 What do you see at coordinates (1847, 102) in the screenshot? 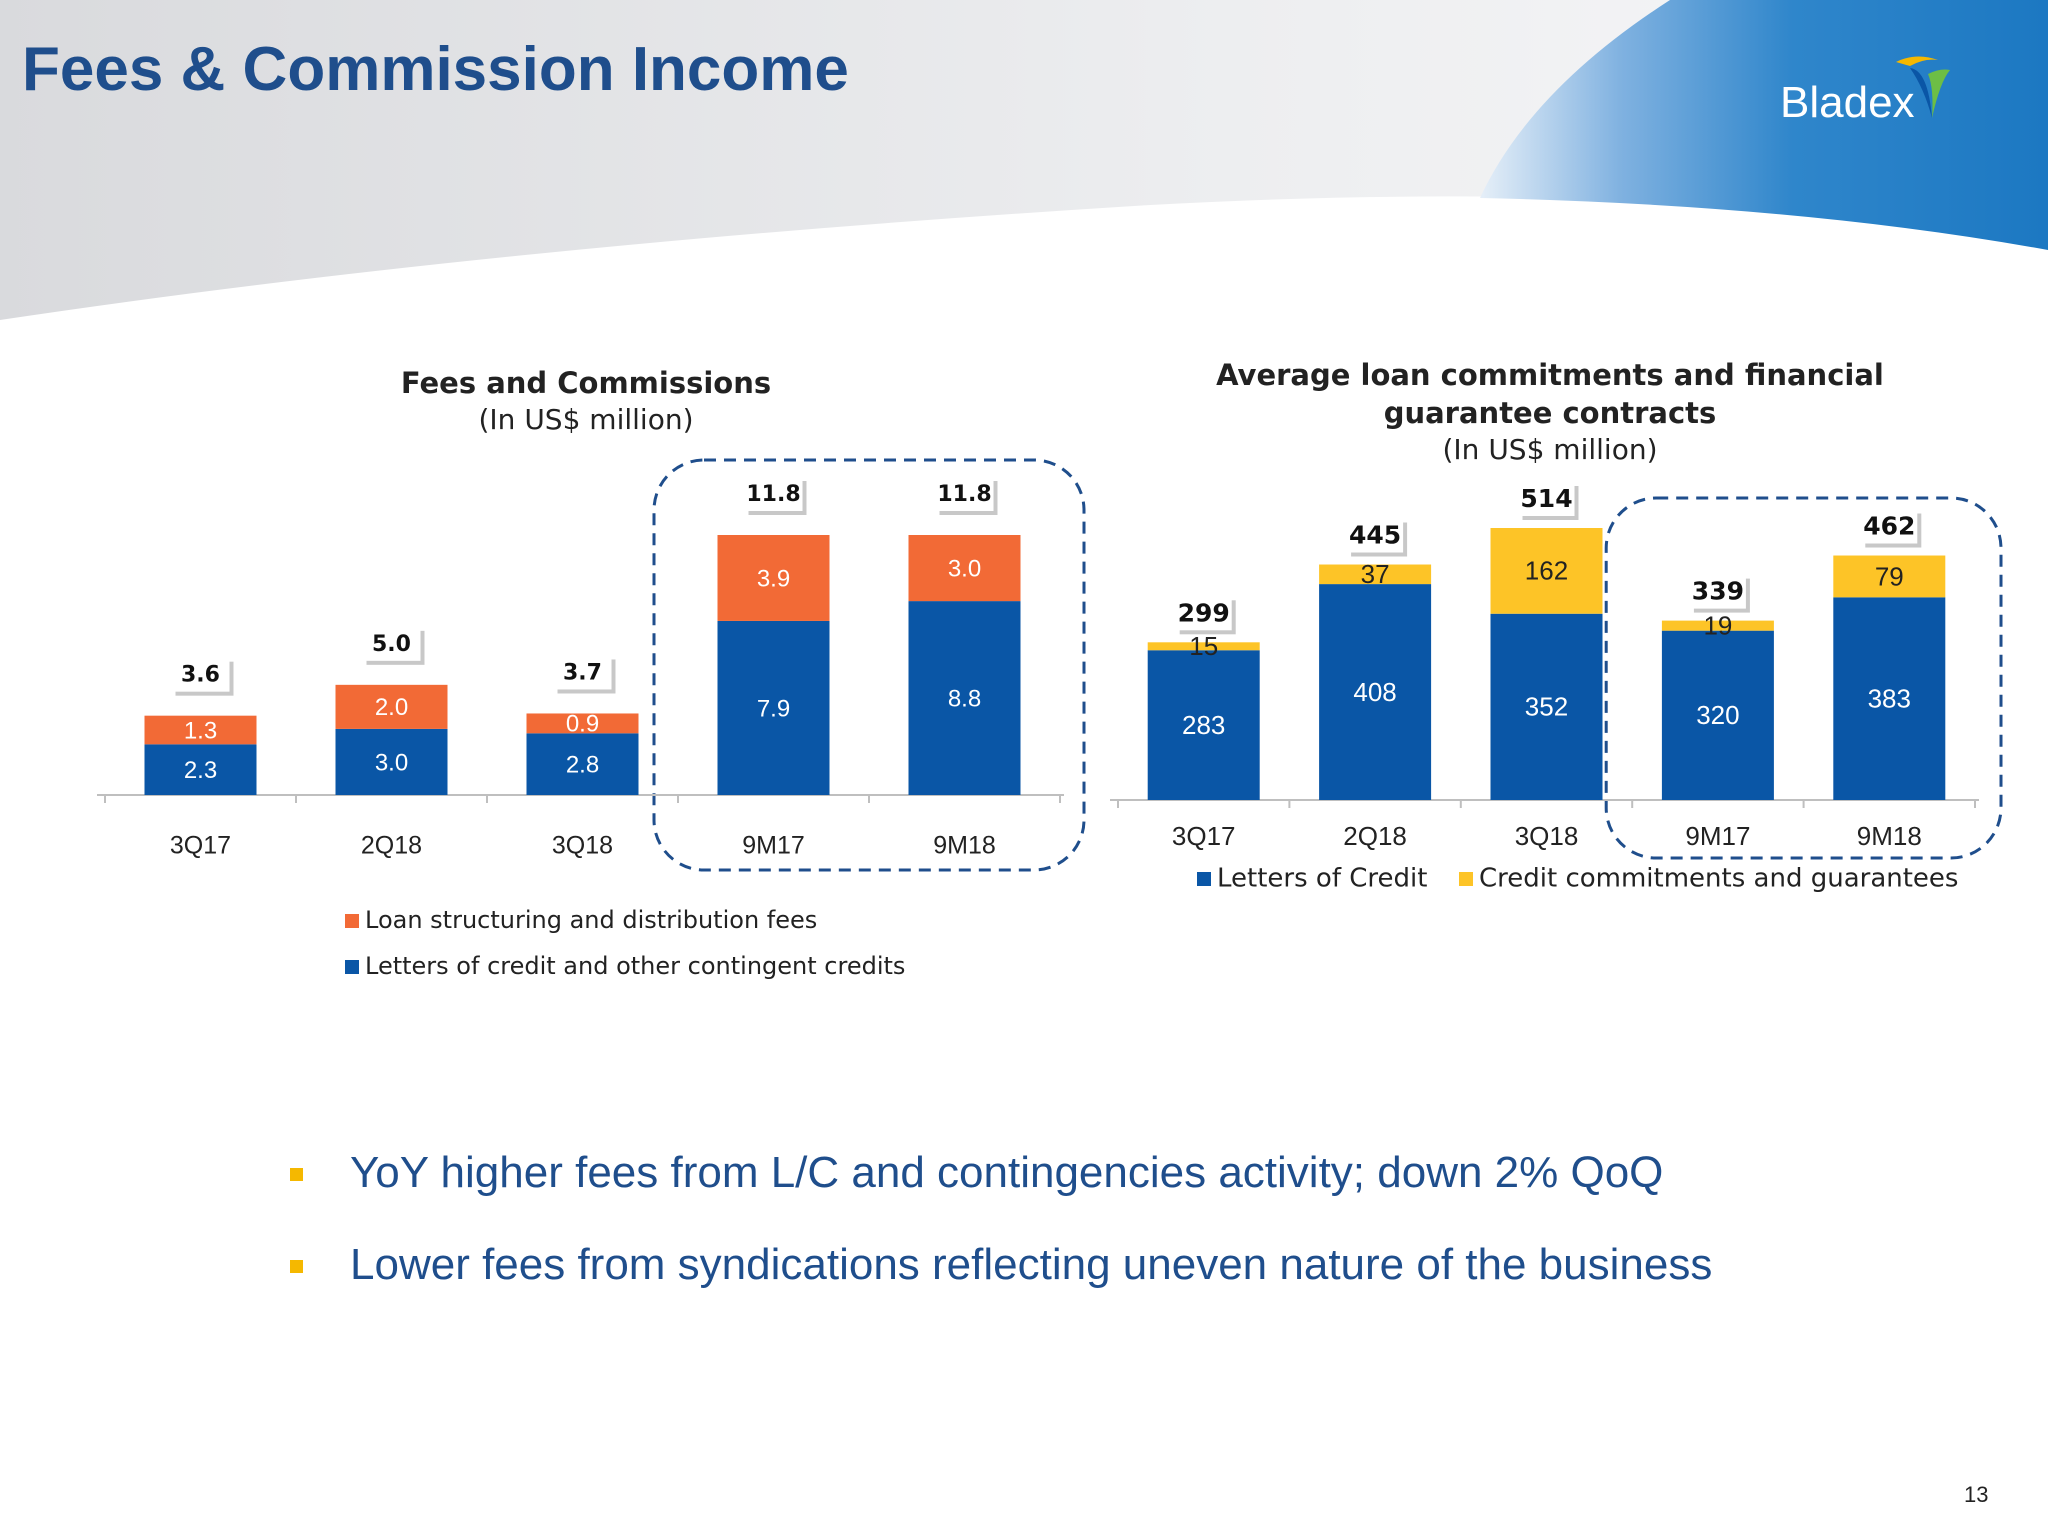
I see `logo-text: Bladex` at bounding box center [1847, 102].